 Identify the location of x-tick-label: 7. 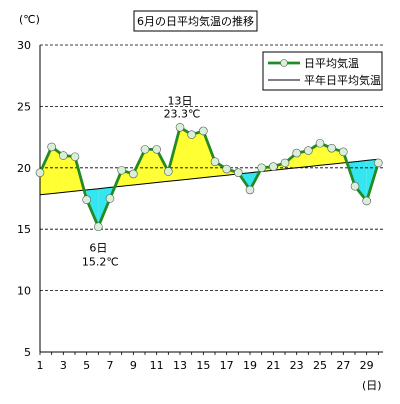
(110, 365).